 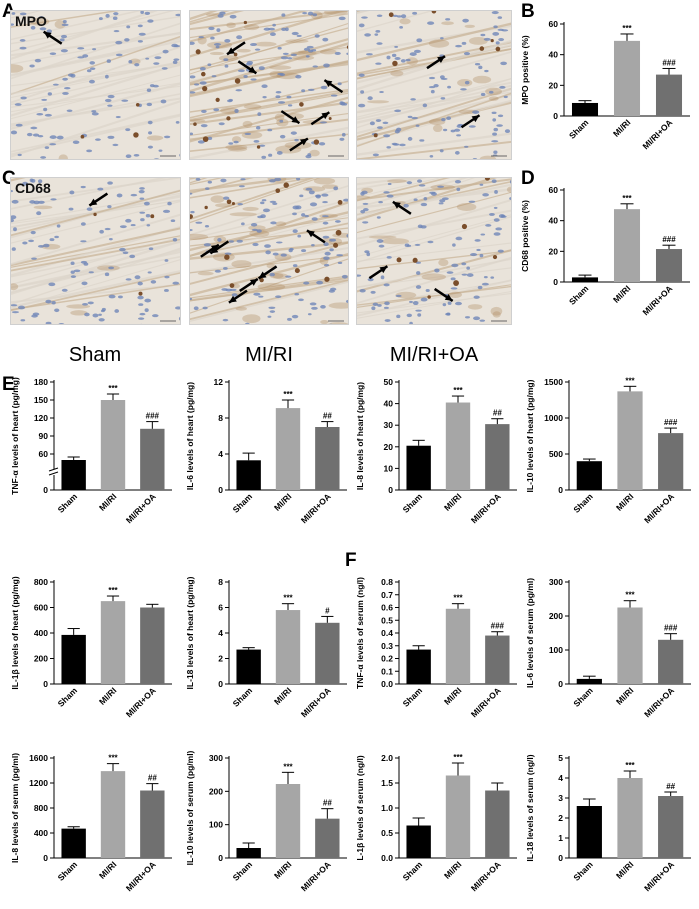 I want to click on y-tick-label: 0.7, so click(x=387, y=595).